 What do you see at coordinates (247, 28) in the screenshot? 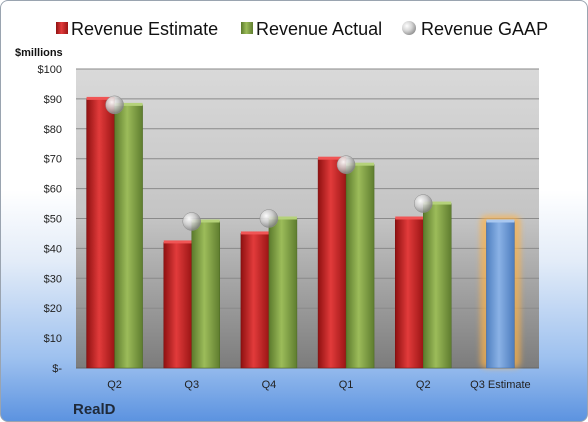
I see `legend-swatch-actual` at bounding box center [247, 28].